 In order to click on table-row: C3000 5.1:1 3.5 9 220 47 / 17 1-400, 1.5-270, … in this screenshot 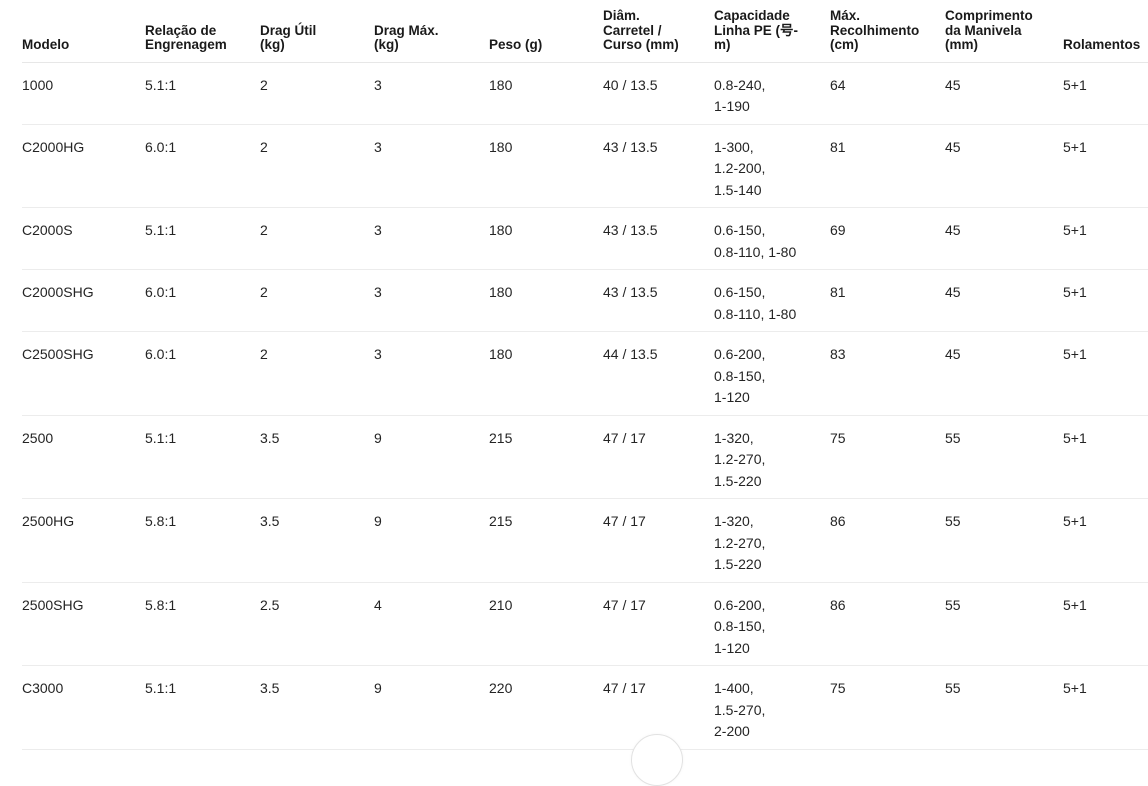, I will do `click(585, 707)`.